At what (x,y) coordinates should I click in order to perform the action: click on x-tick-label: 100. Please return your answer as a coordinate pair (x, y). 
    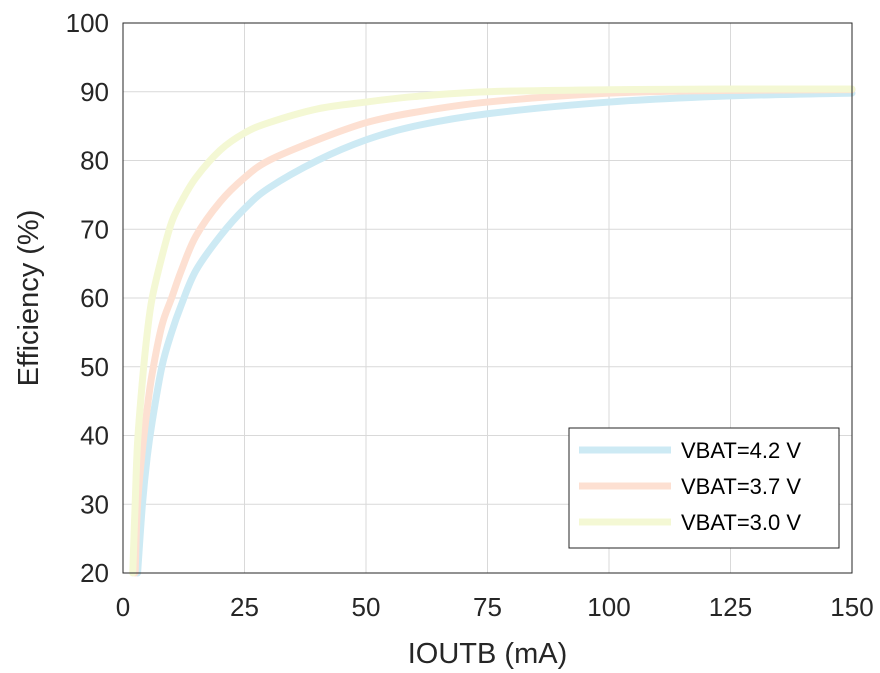
    Looking at the image, I should click on (608, 607).